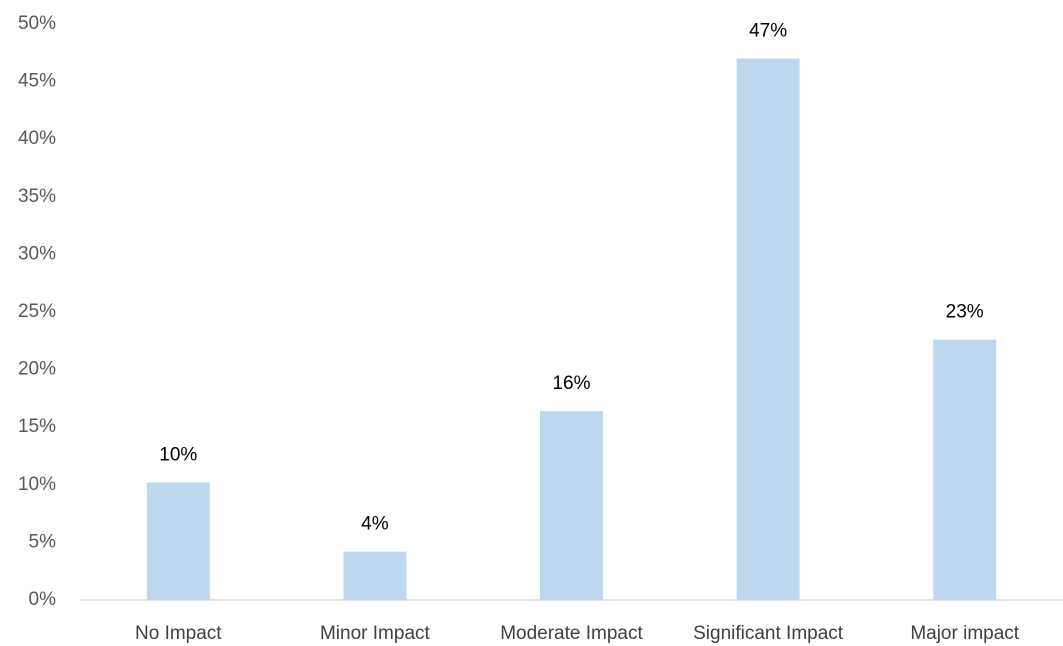 The width and height of the screenshot is (1063, 646). Describe the element at coordinates (37, 369) in the screenshot. I see `y-tick-label: 20%` at that location.